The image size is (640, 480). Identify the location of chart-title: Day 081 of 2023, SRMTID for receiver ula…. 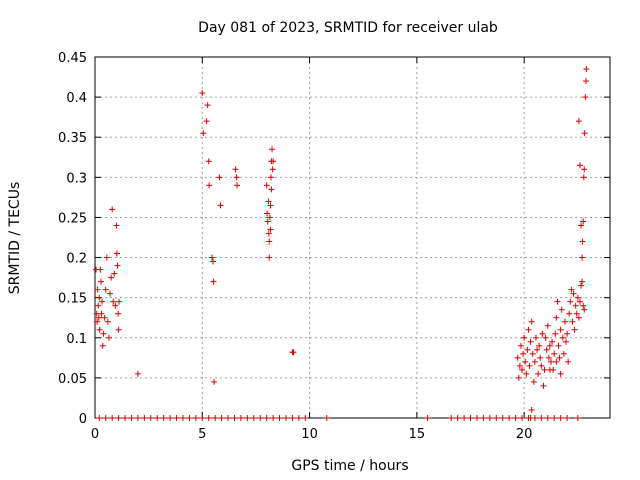
(348, 28).